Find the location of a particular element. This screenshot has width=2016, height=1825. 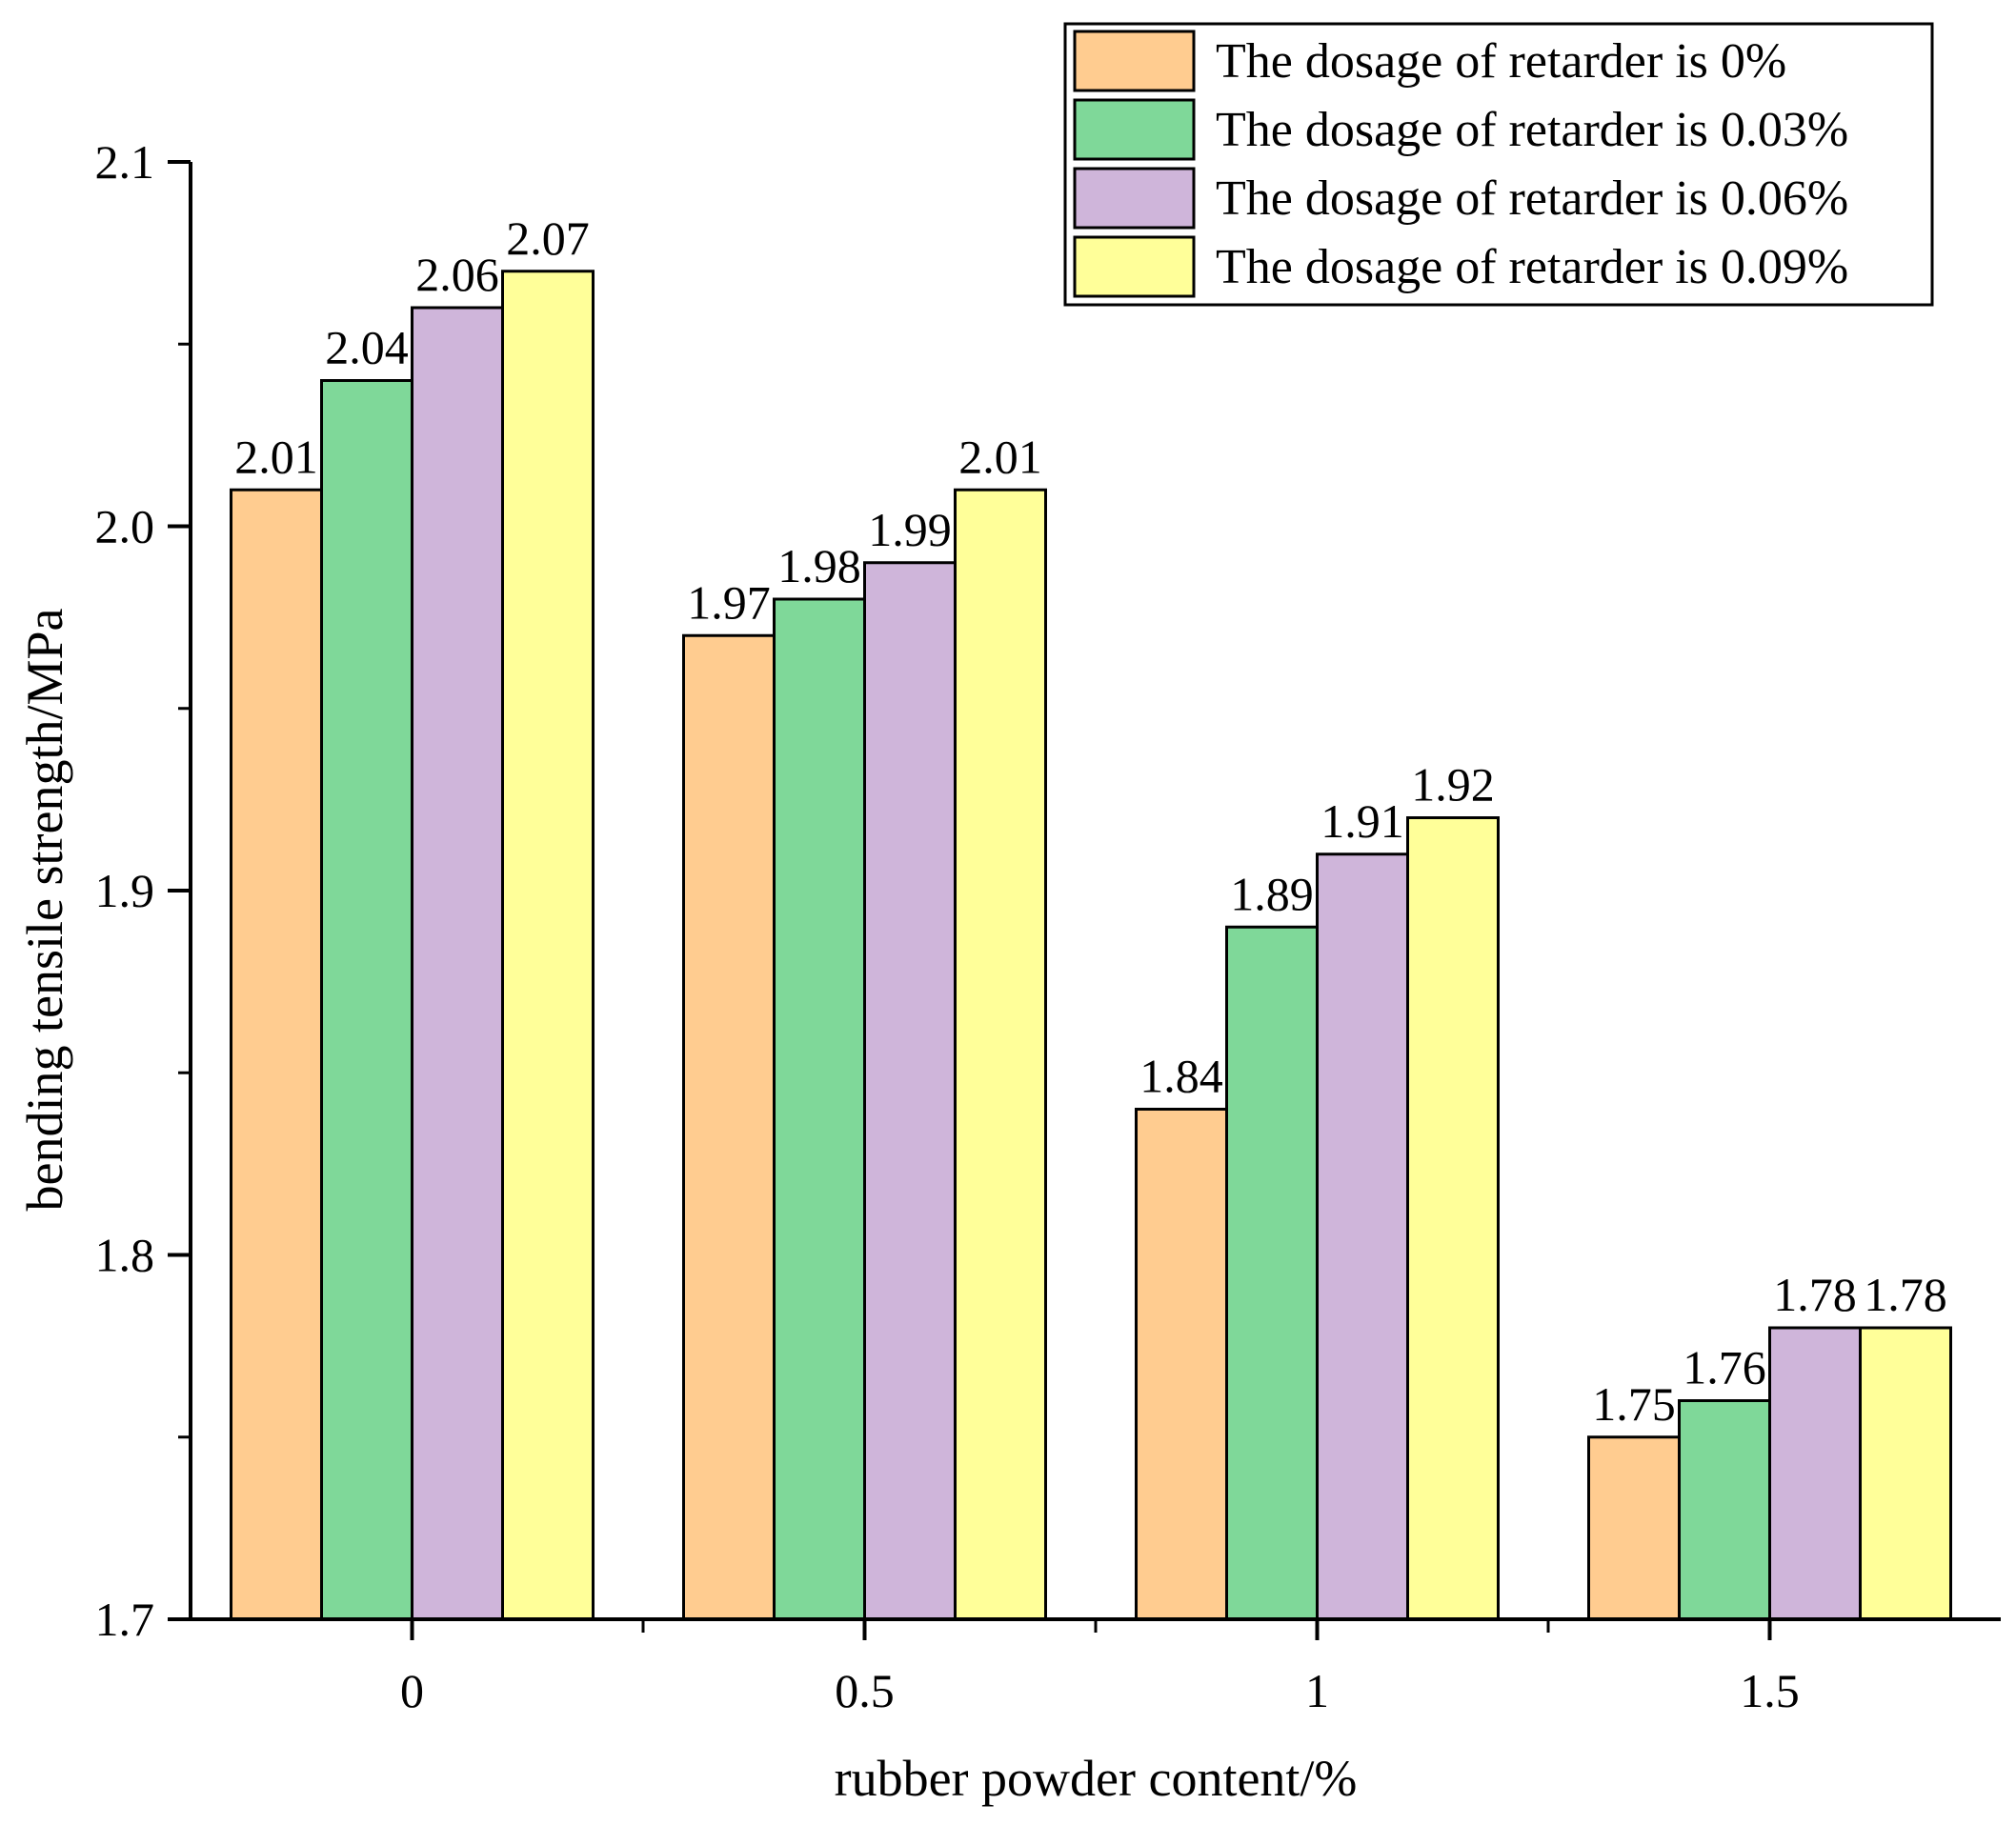

bar-label-series-2-cat-3: 1.78 is located at coordinates (1815, 1295).